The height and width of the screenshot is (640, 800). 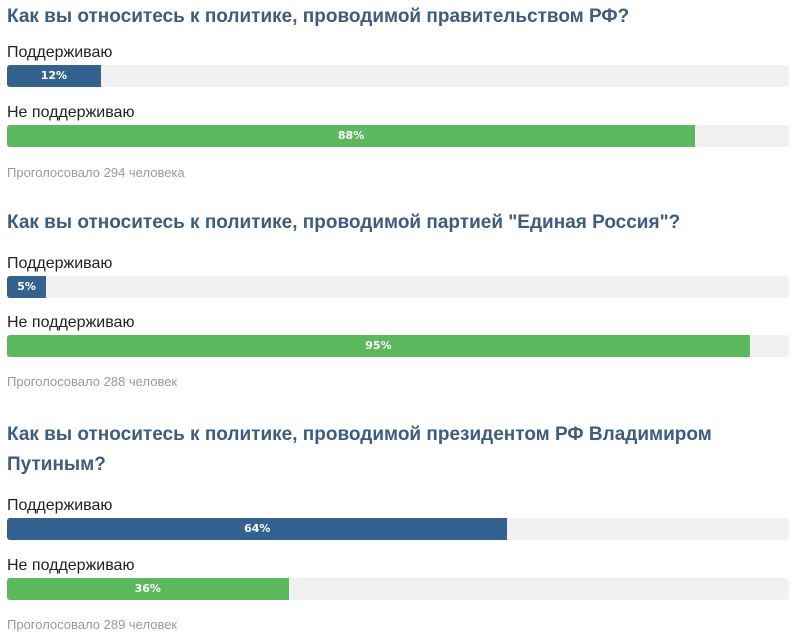 I want to click on result-percent: 64%, so click(x=257, y=528).